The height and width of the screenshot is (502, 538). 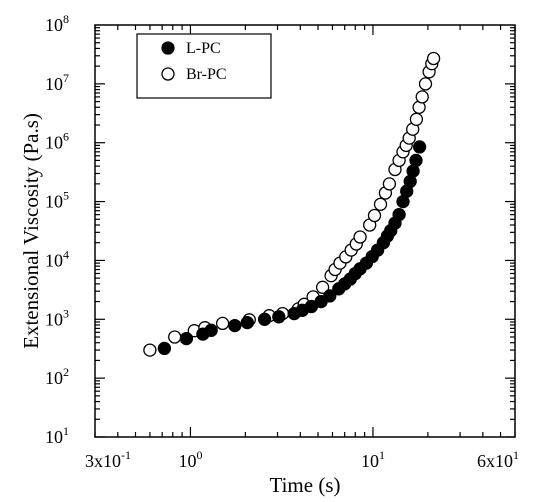 What do you see at coordinates (66, 196) in the screenshot?
I see `y-tick-label-exponent: 5` at bounding box center [66, 196].